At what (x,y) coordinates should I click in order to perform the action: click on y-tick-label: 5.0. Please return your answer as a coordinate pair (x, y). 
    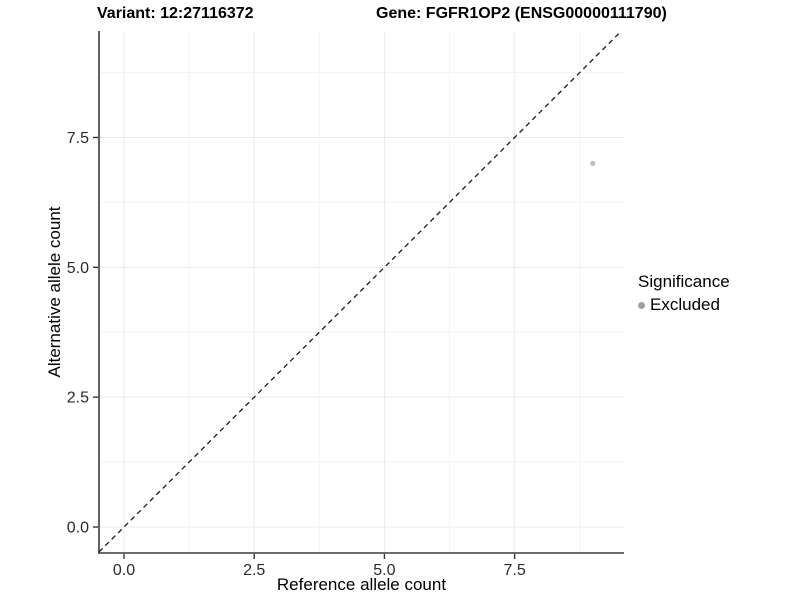
    Looking at the image, I should click on (78, 268).